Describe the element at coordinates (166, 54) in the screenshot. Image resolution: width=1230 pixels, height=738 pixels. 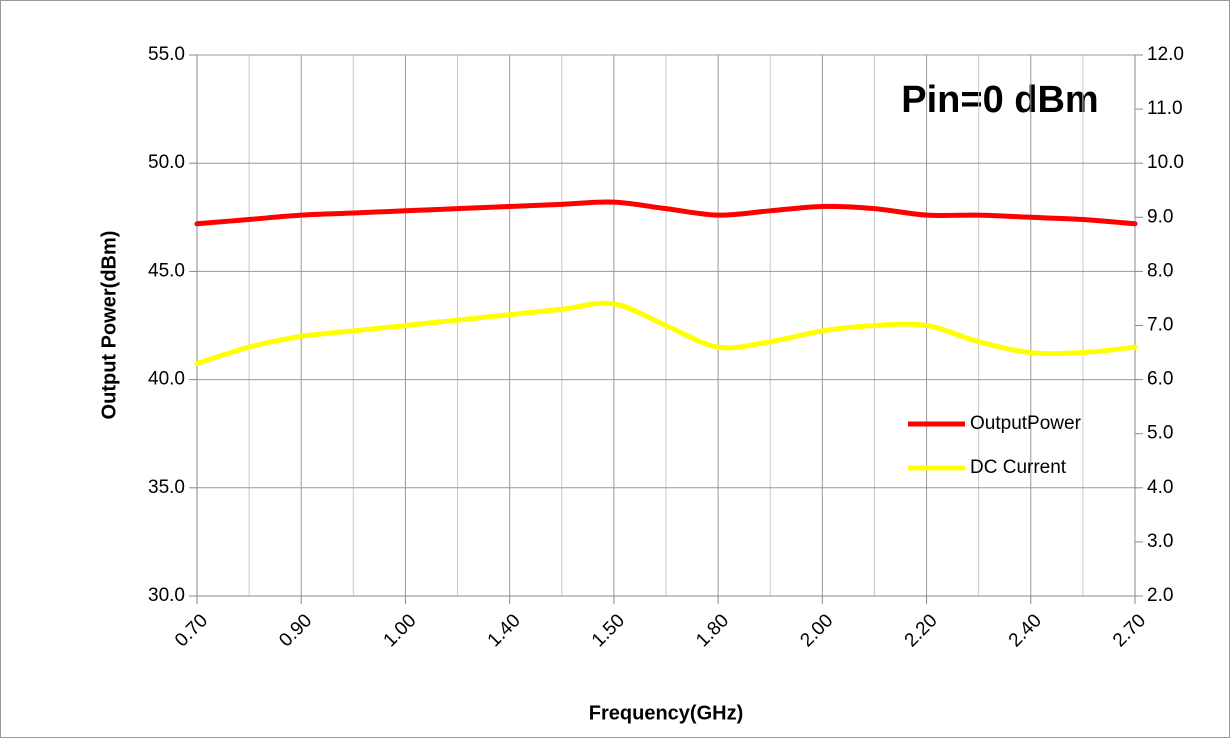
I see `y-tick-label: 55.0` at that location.